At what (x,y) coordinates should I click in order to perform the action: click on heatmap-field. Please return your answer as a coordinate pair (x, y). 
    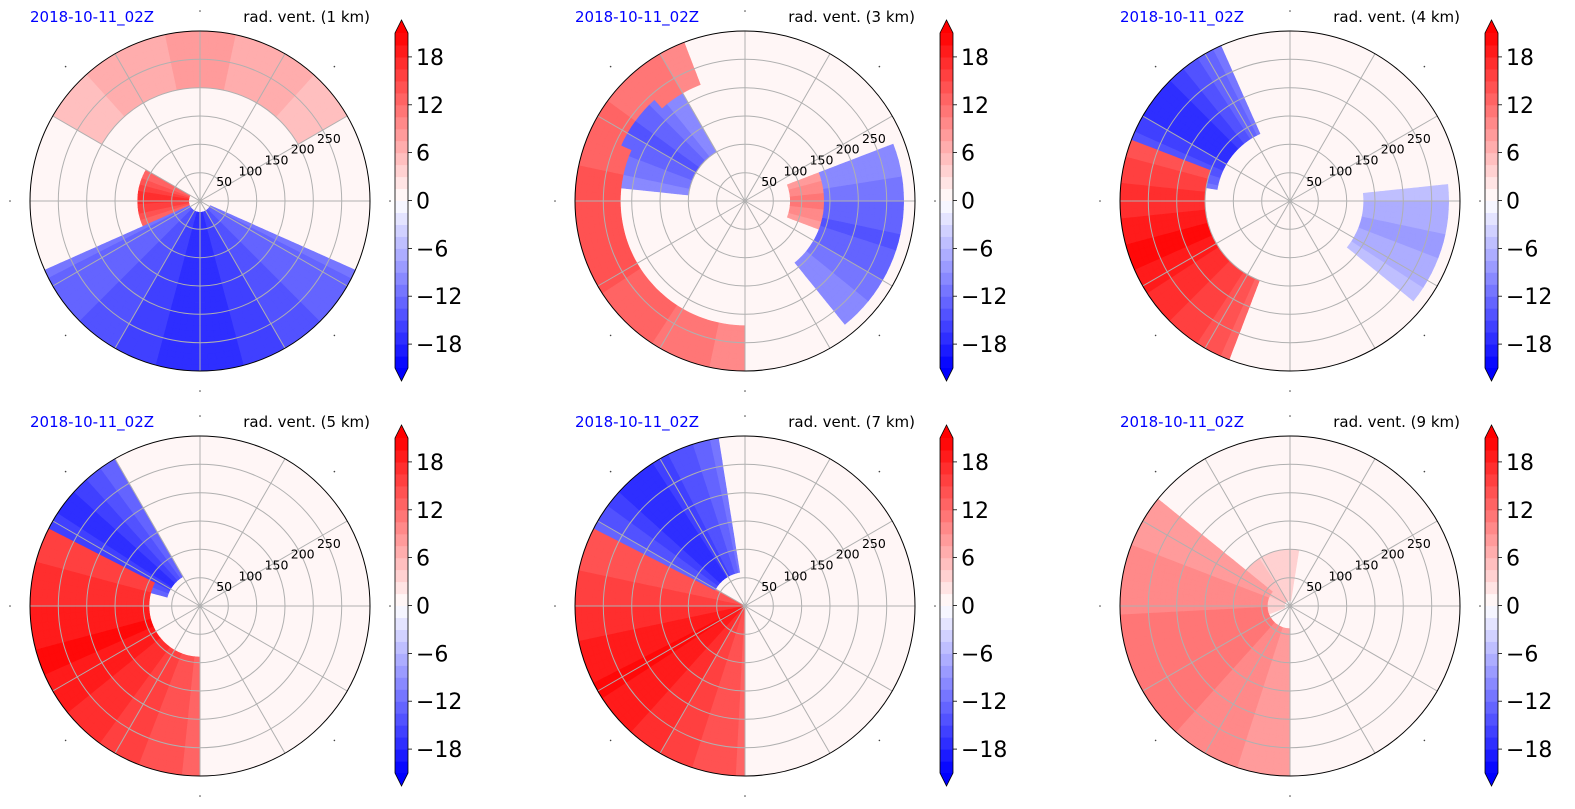
    Looking at the image, I should click on (740, 206).